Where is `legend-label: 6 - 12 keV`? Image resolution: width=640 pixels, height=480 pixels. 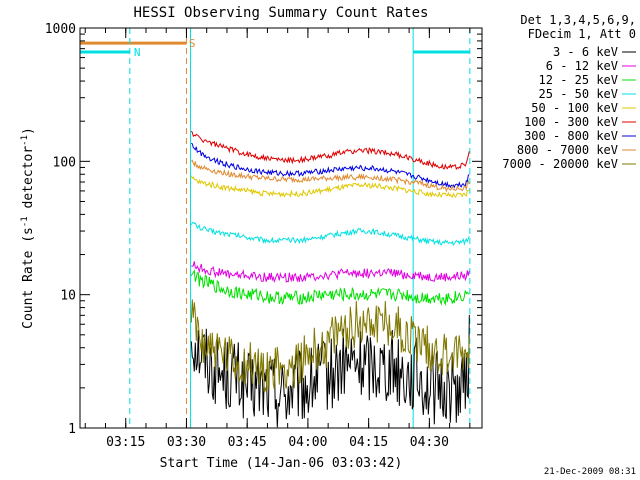
legend-label: 6 - 12 keV is located at coordinates (582, 66).